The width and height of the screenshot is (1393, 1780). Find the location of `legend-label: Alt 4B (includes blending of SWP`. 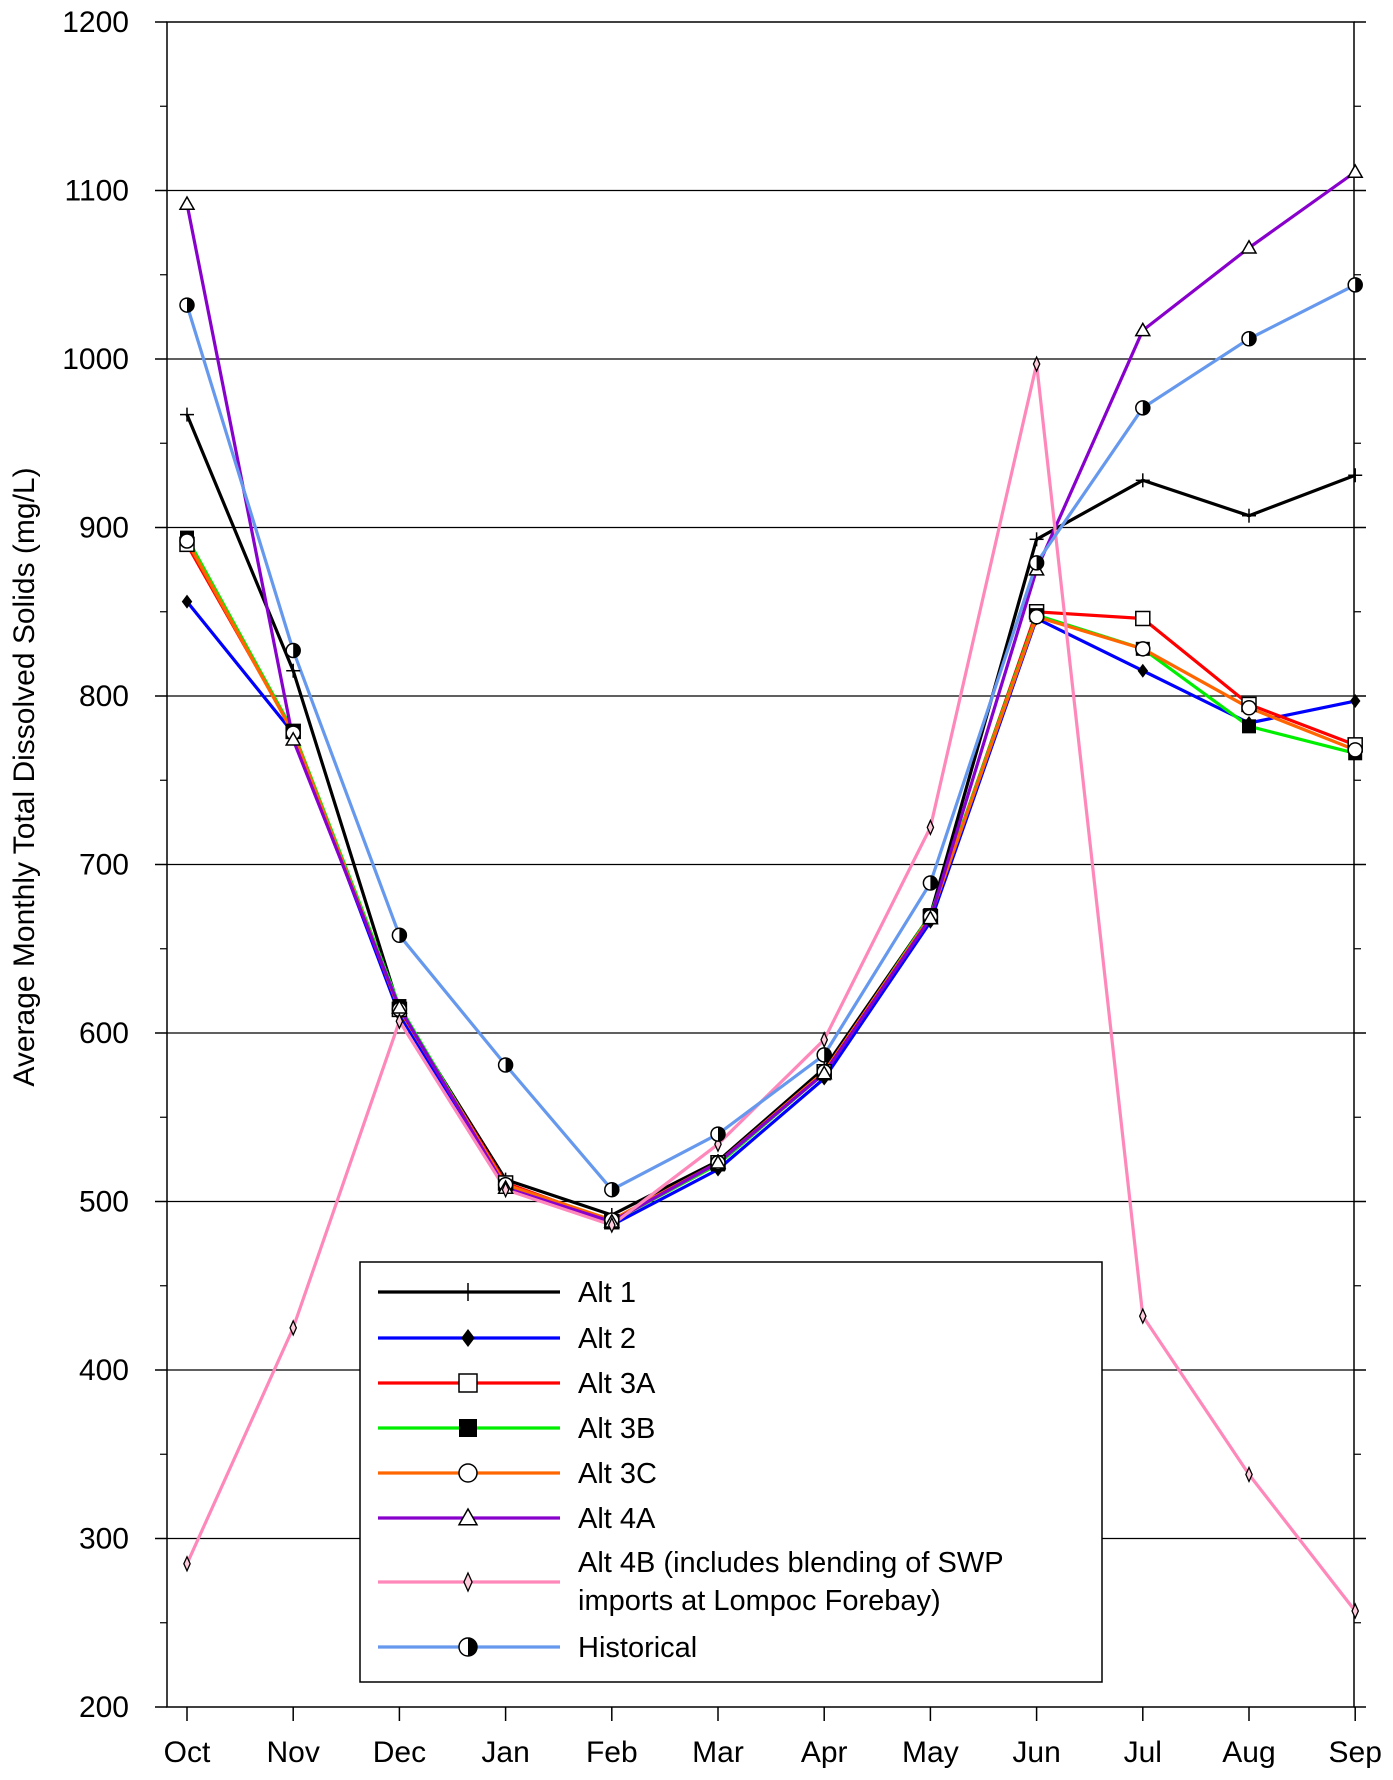

legend-label: Alt 4B (includes blending of SWP is located at coordinates (791, 1563).